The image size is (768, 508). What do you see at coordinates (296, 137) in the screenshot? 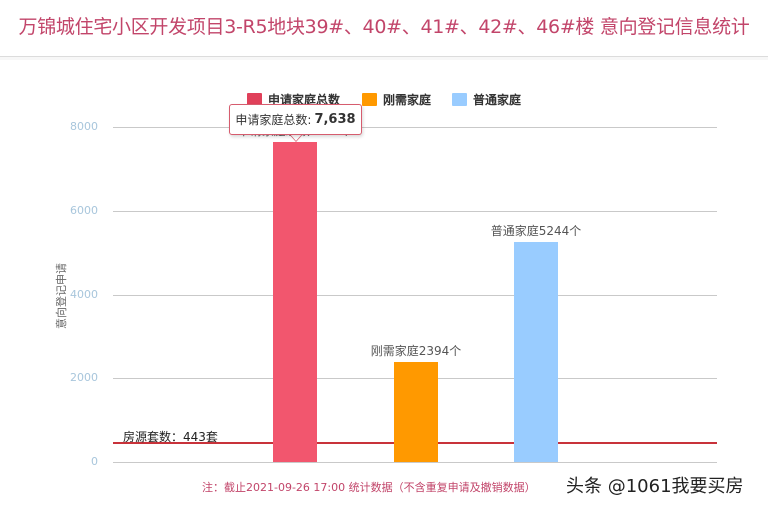
I see `tooltip-arrow-inner` at bounding box center [296, 137].